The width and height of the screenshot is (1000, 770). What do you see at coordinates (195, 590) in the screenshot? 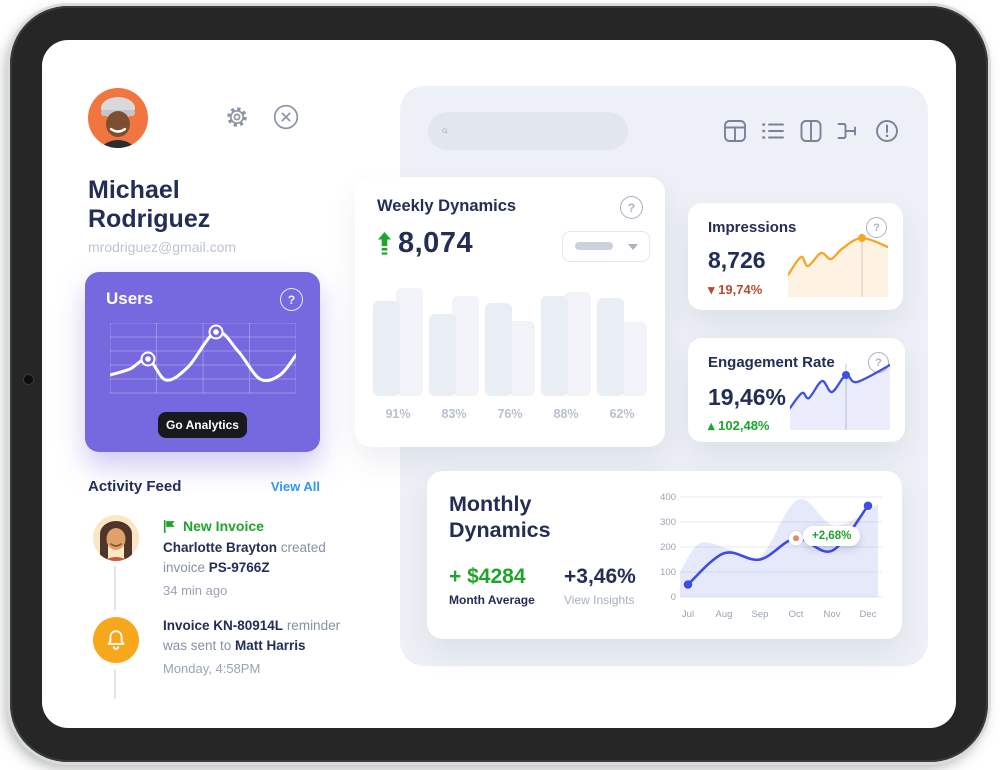
I see `activity-time: 34 min ago` at bounding box center [195, 590].